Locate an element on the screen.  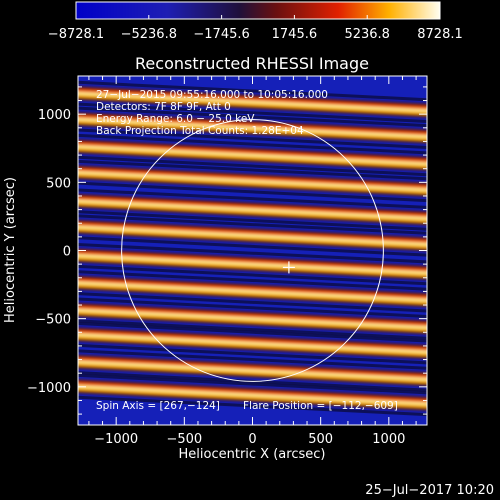
y-tick-label: 1000 is located at coordinates (54, 115).